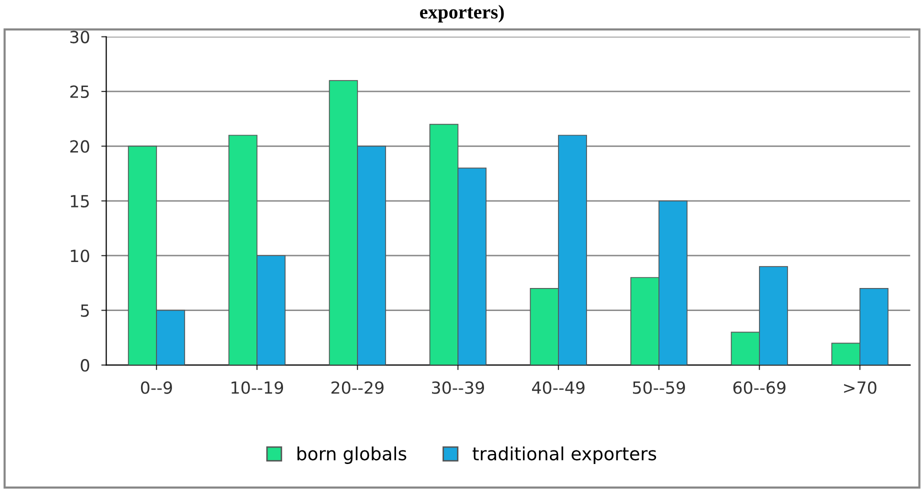  I want to click on y-tick-label: 20, so click(80, 146).